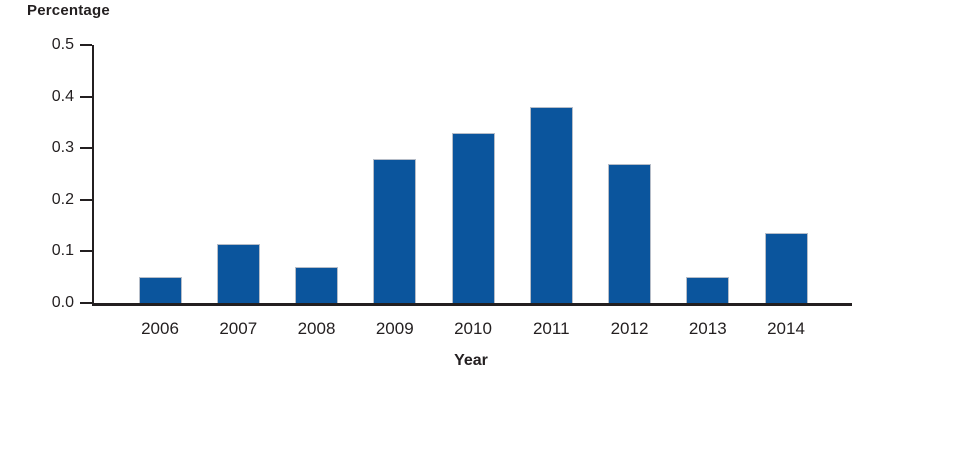 This screenshot has width=960, height=458. I want to click on bar-2011, so click(551, 204).